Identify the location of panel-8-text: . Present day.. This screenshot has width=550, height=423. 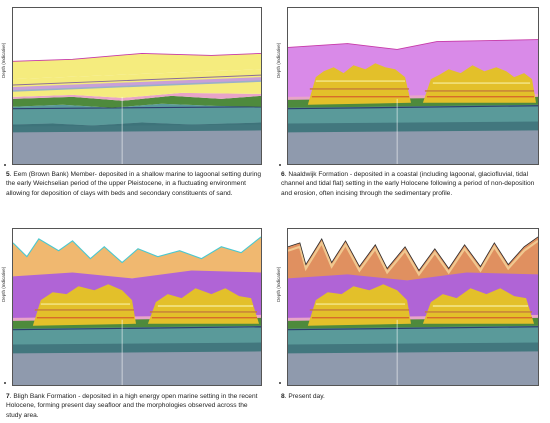
(304, 396).